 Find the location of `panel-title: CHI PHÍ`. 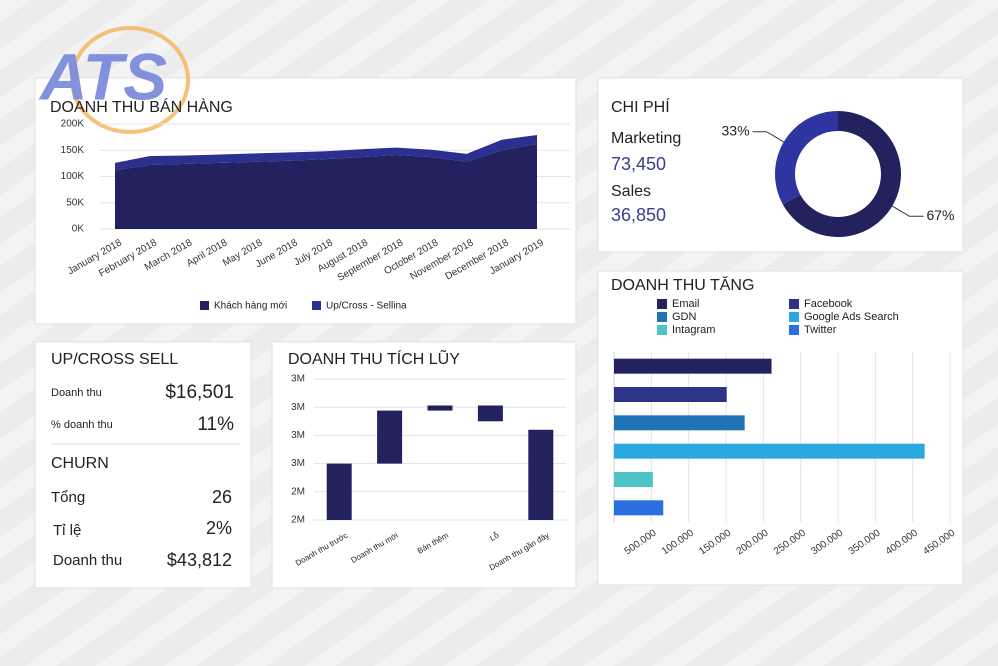

panel-title: CHI PHÍ is located at coordinates (640, 106).